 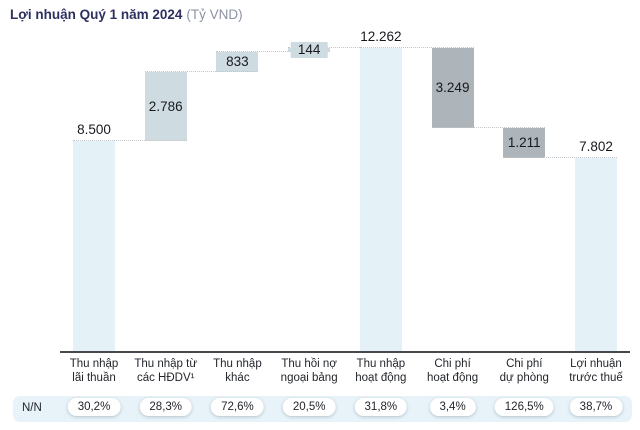 I want to click on x-axis-line, so click(x=345, y=352).